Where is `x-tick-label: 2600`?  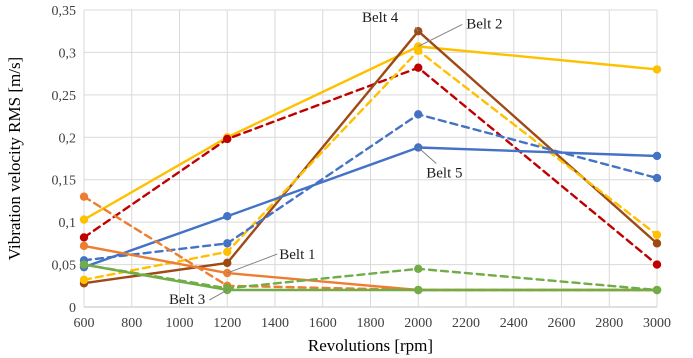 x-tick-label: 2600 is located at coordinates (562, 323).